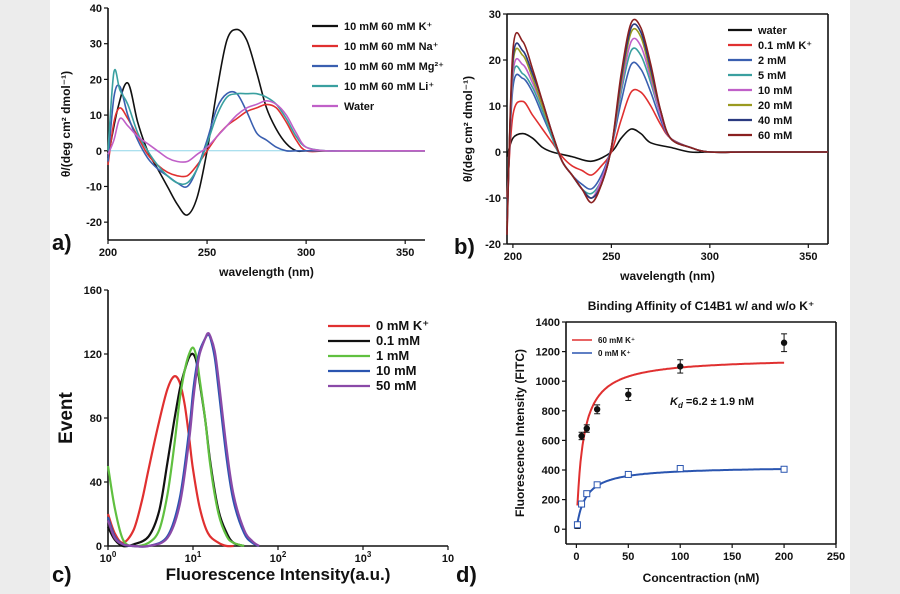 This screenshot has height=594, width=900. I want to click on x-tick-label: 150, so click(732, 557).